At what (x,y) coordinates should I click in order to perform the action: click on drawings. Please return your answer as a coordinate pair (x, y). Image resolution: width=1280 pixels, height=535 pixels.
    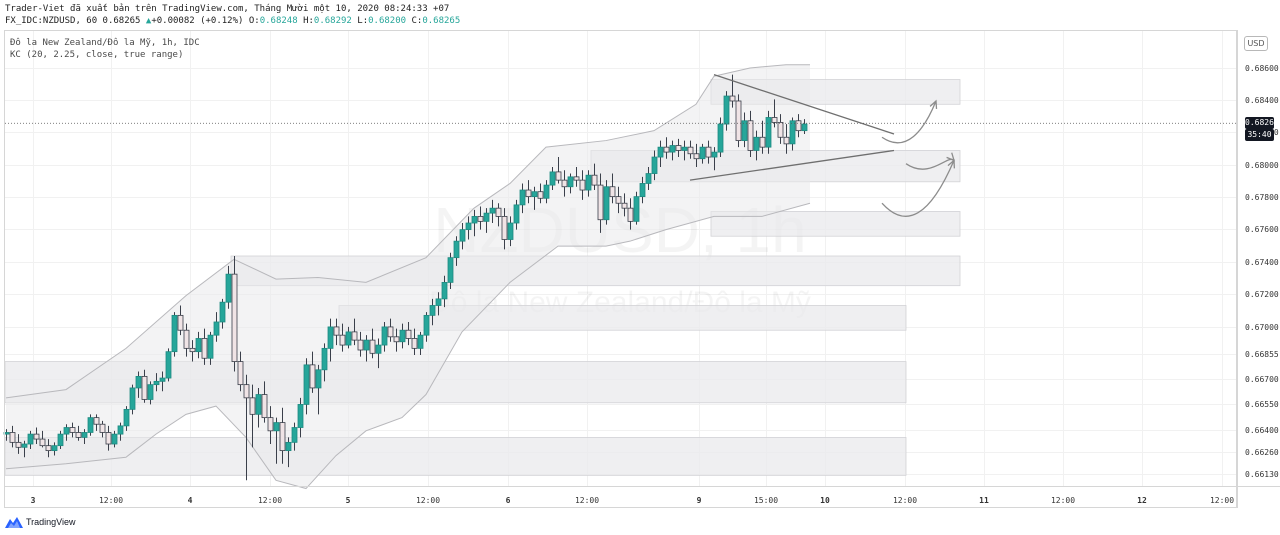
    Looking at the image, I should click on (822, 145).